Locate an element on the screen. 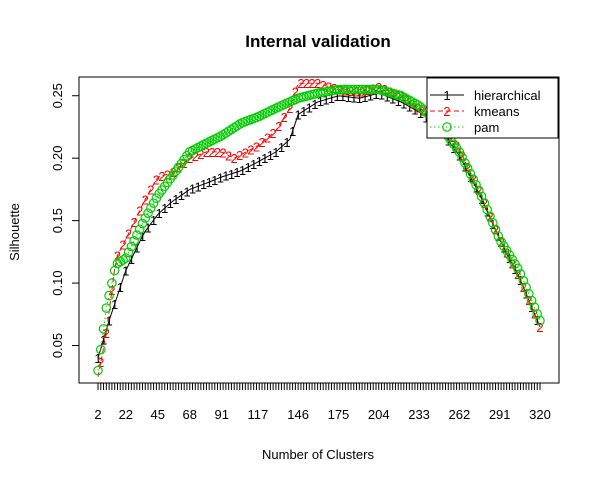 The width and height of the screenshot is (600, 489). x-tick-label: 45 is located at coordinates (158, 414).